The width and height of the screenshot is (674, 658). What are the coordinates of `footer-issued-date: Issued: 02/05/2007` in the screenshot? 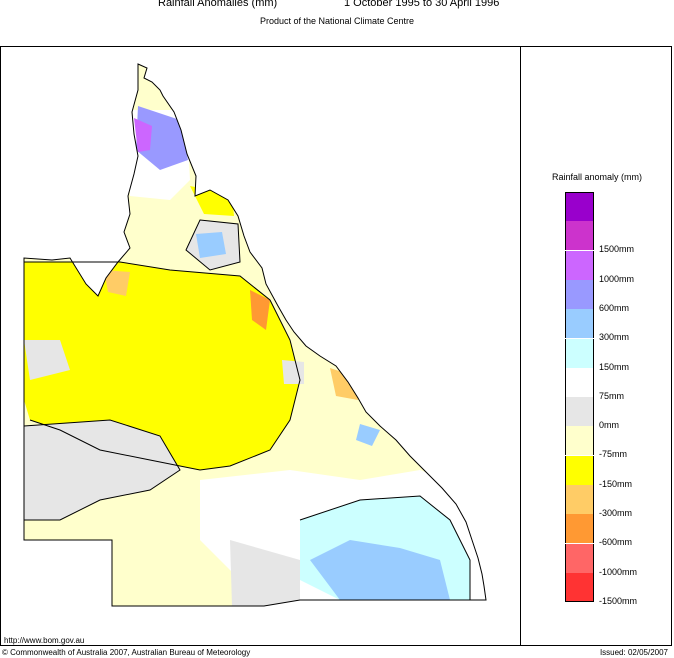 It's located at (633, 652).